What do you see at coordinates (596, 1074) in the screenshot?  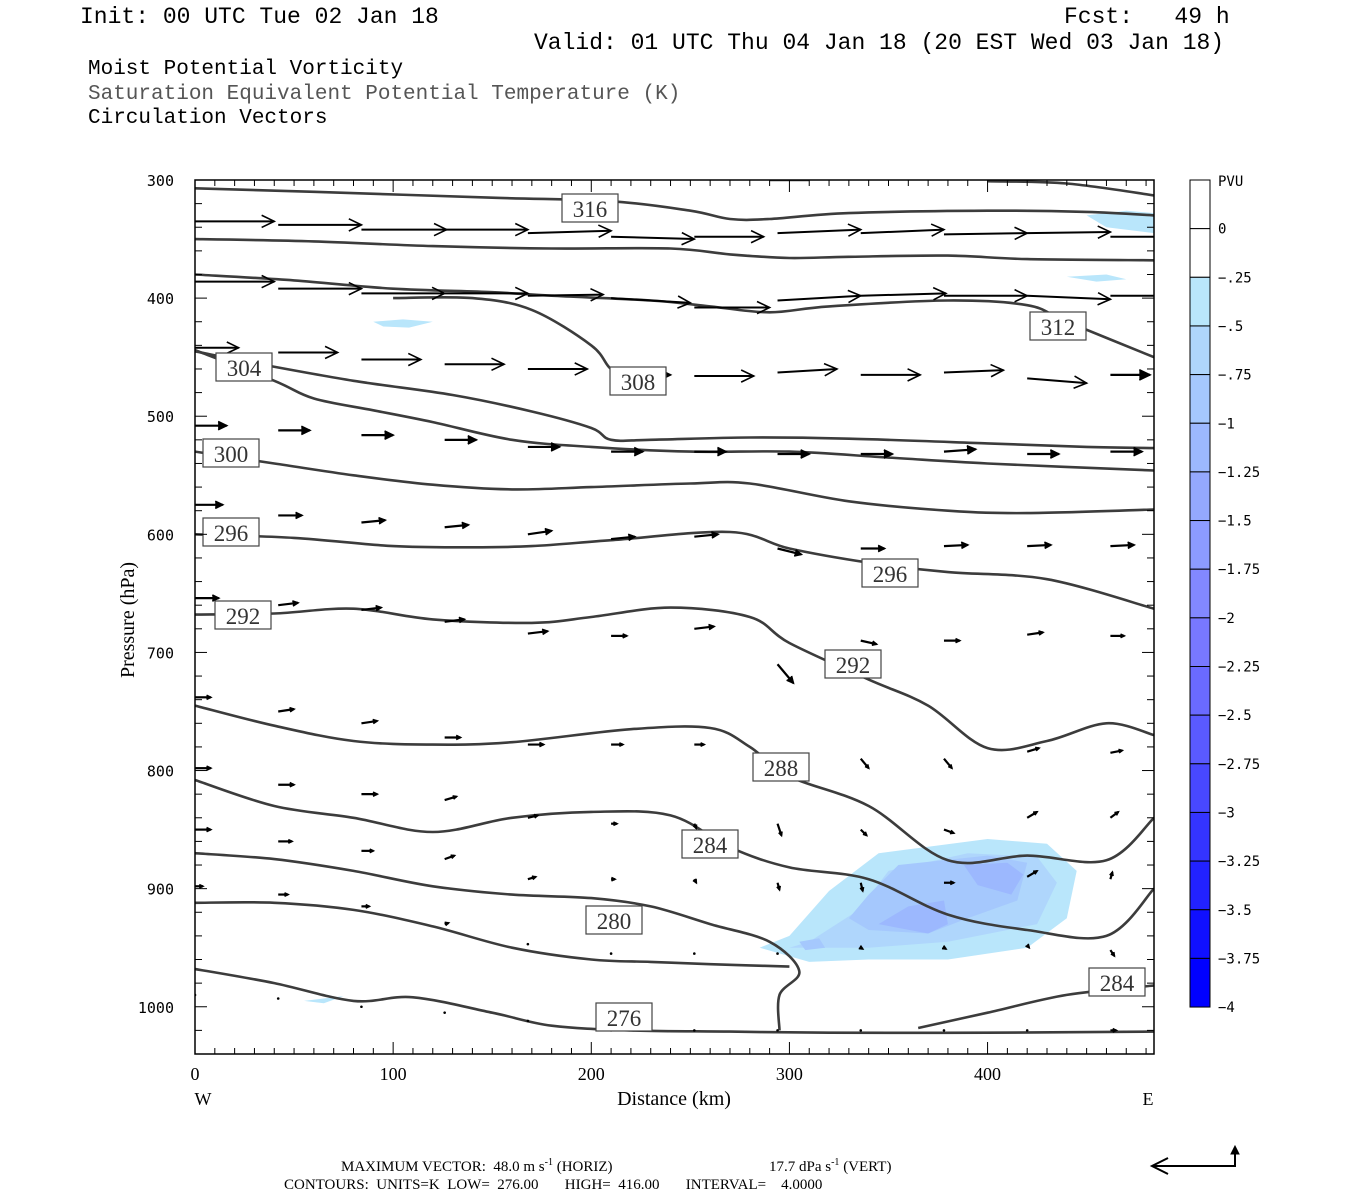 I see `x-tick-labels: 0 100 200 300 400` at bounding box center [596, 1074].